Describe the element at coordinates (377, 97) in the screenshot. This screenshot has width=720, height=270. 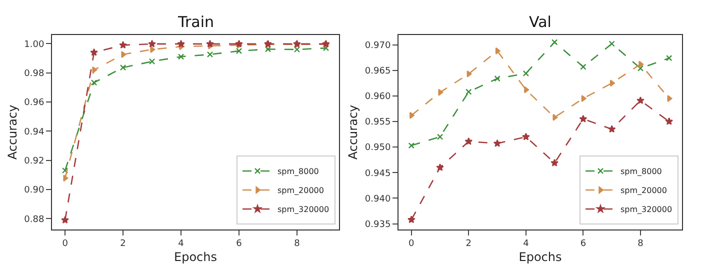
I see `y-tick-label: 0.960` at that location.